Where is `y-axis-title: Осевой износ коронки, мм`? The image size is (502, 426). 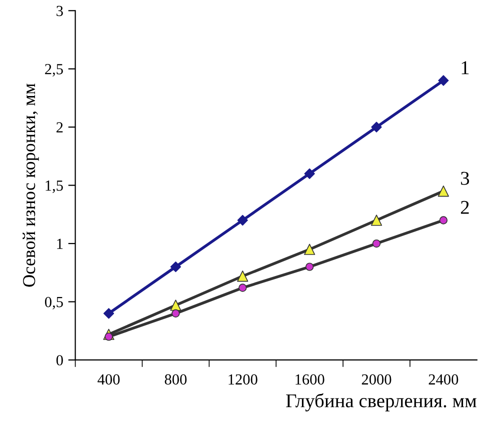
y-axis-title: Осевой износ коронки, мм is located at coordinates (30, 185).